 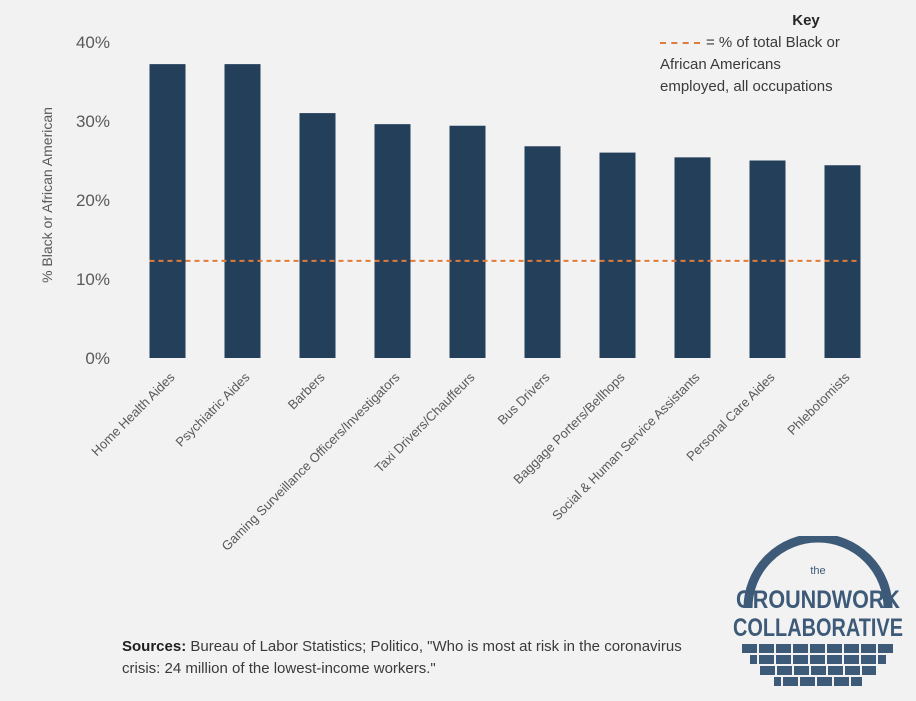 I want to click on logo-arc, so click(x=818, y=572).